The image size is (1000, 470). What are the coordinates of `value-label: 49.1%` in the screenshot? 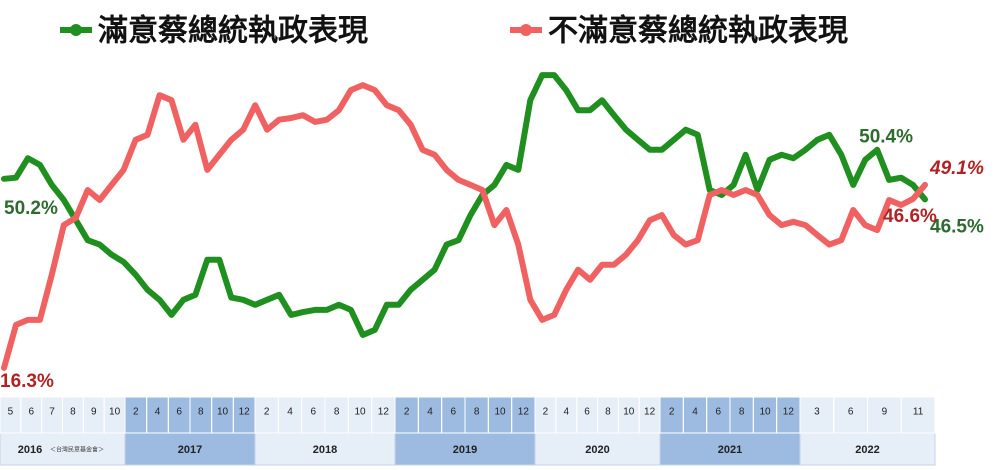 It's located at (956, 168).